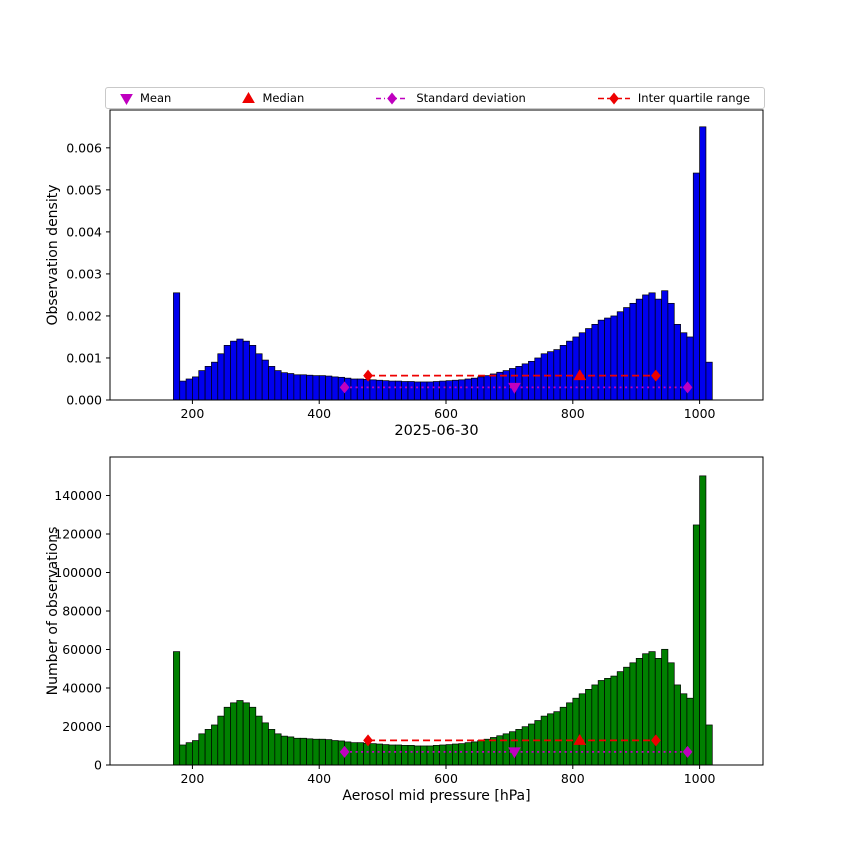 The image size is (850, 850). What do you see at coordinates (82, 649) in the screenshot?
I see `y-tick-label: 60000` at bounding box center [82, 649].